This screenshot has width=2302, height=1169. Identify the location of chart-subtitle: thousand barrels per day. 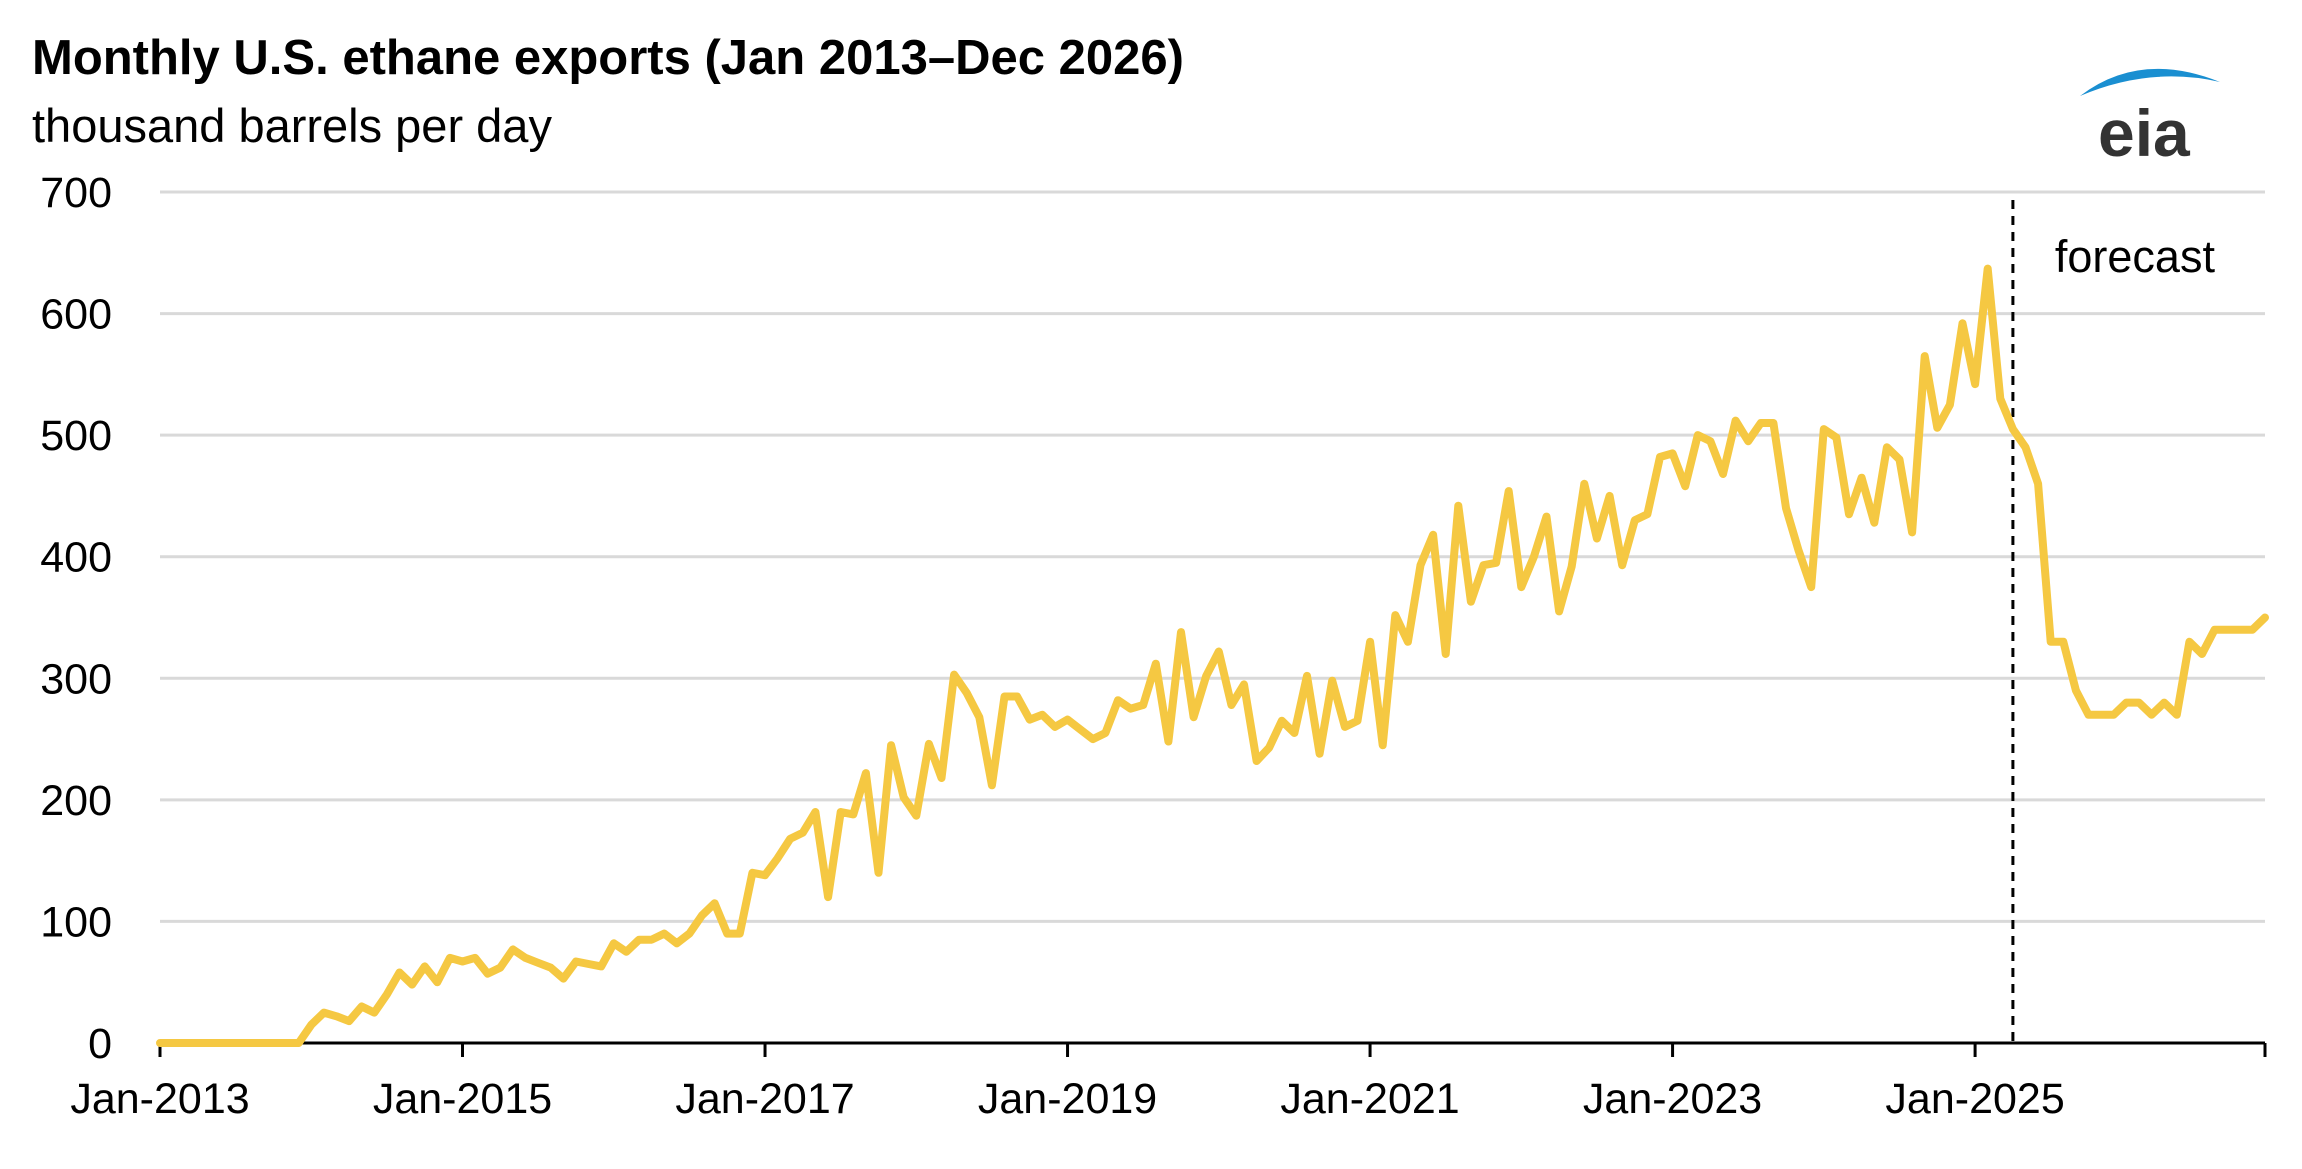
(292, 125).